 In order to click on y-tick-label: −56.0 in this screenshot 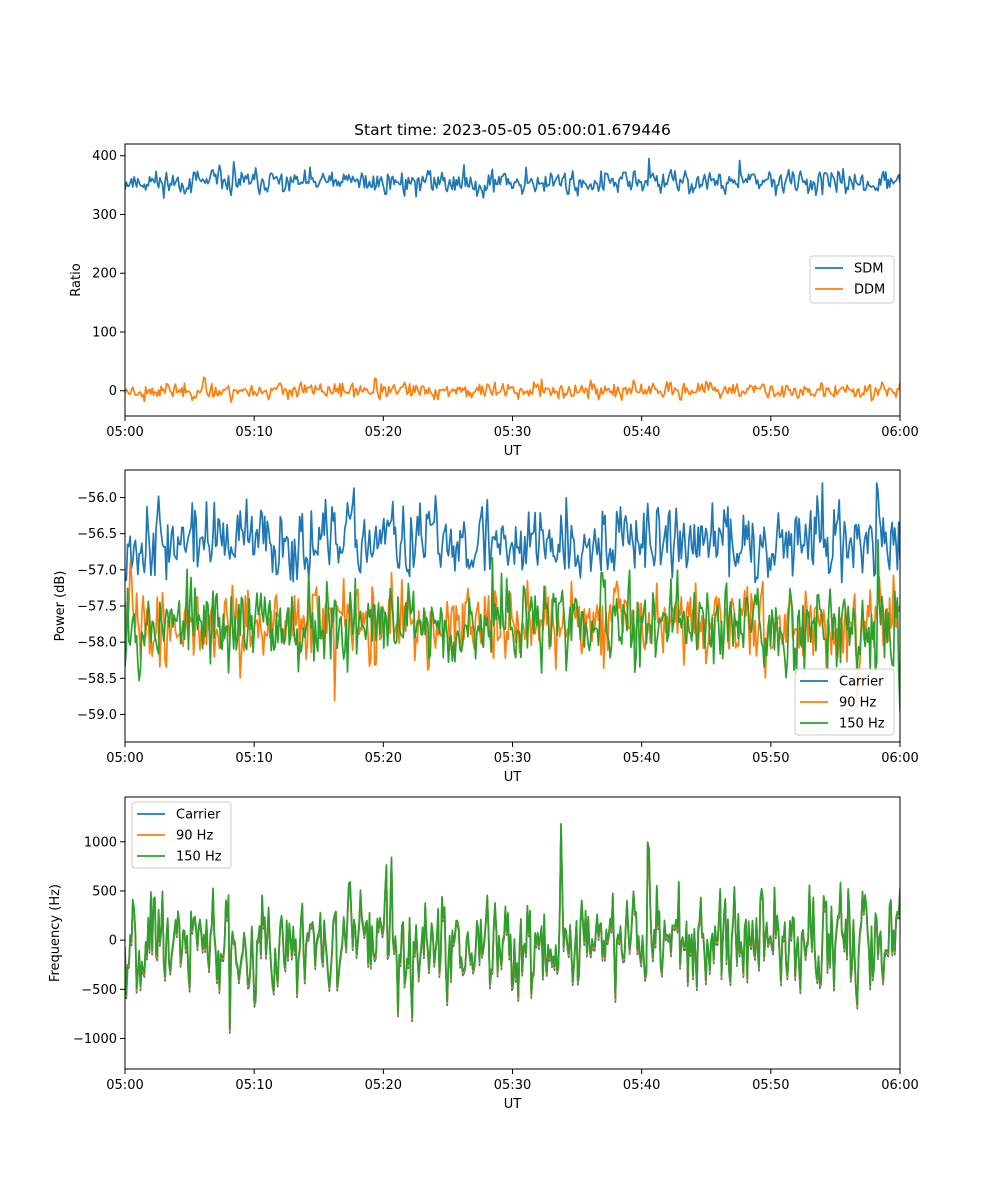, I will do `click(97, 498)`.